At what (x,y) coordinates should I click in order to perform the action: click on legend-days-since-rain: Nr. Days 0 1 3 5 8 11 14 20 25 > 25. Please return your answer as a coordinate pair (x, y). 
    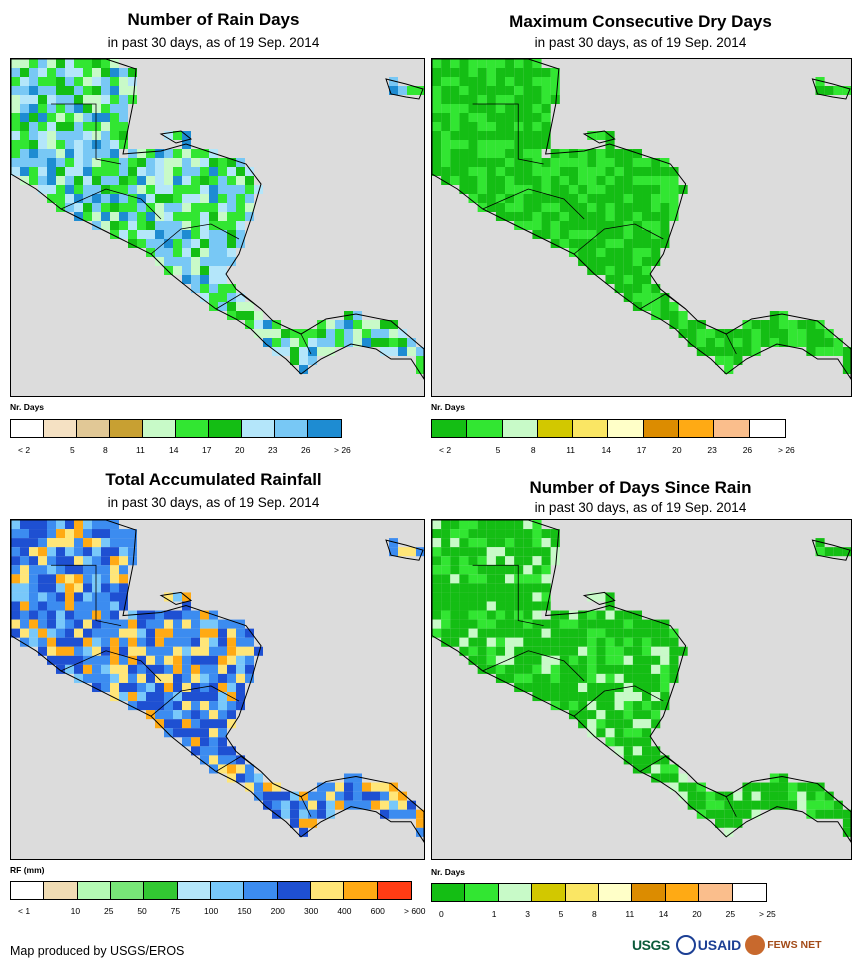
    Looking at the image, I should click on (611, 893).